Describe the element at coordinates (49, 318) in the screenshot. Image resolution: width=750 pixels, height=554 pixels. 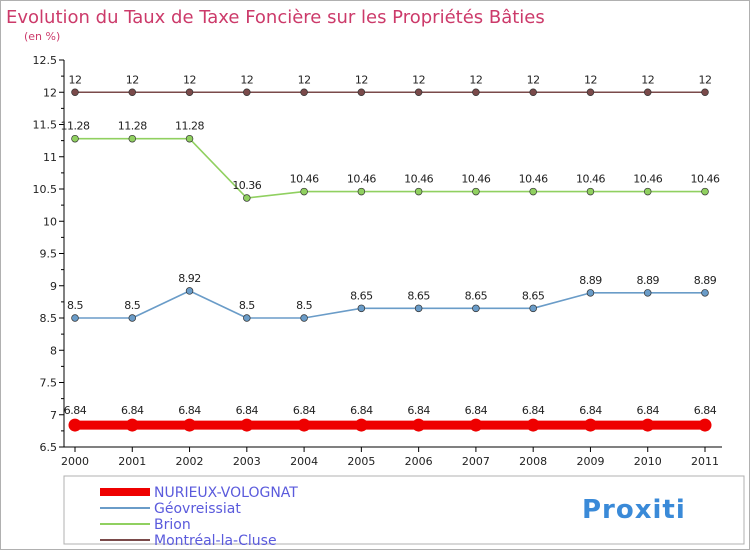
I see `y-tick-label: 8.5` at that location.